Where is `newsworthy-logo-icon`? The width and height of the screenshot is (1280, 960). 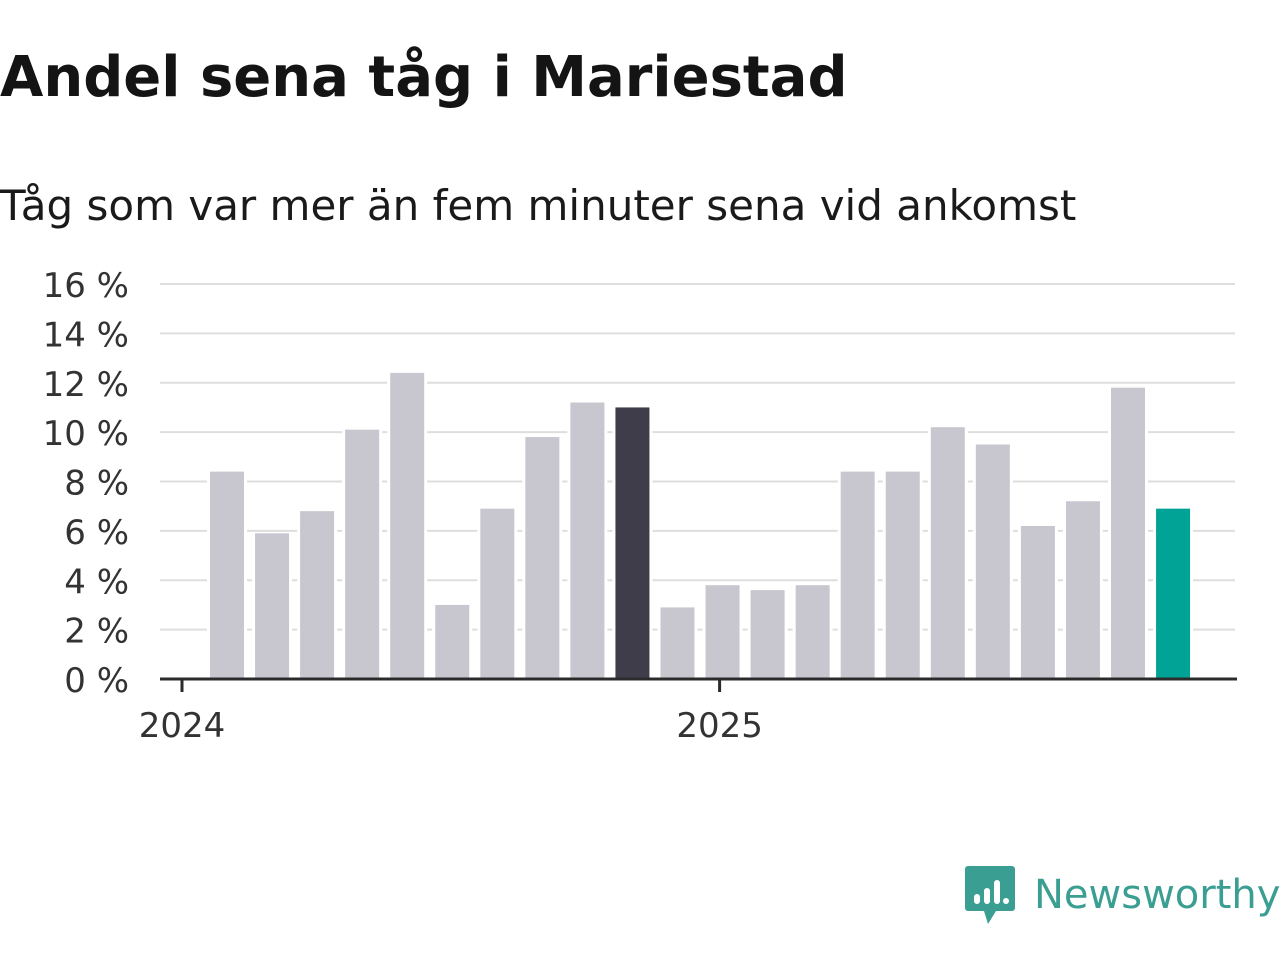
newsworthy-logo-icon is located at coordinates (990, 895).